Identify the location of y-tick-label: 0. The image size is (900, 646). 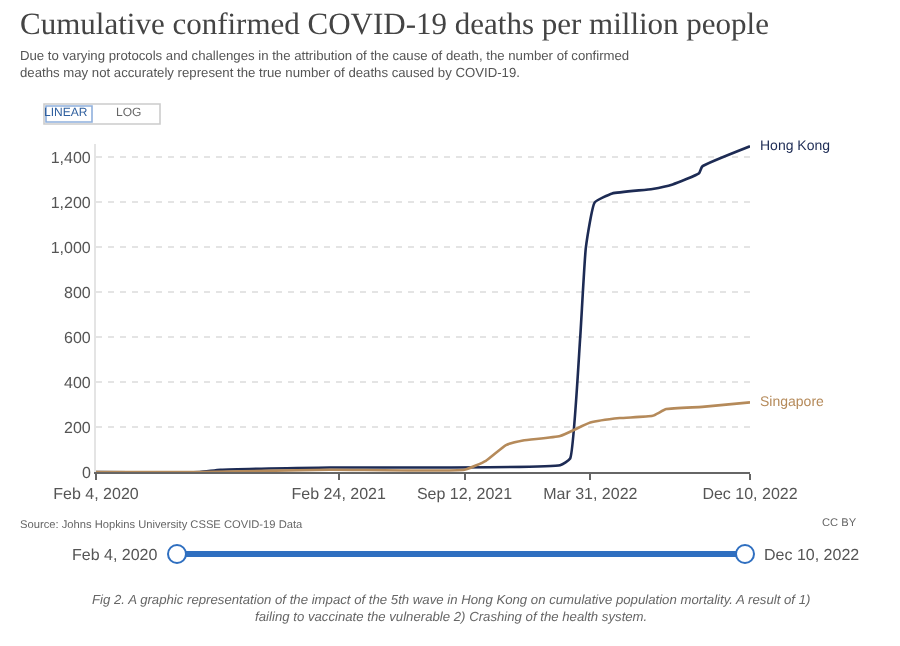
(86, 472).